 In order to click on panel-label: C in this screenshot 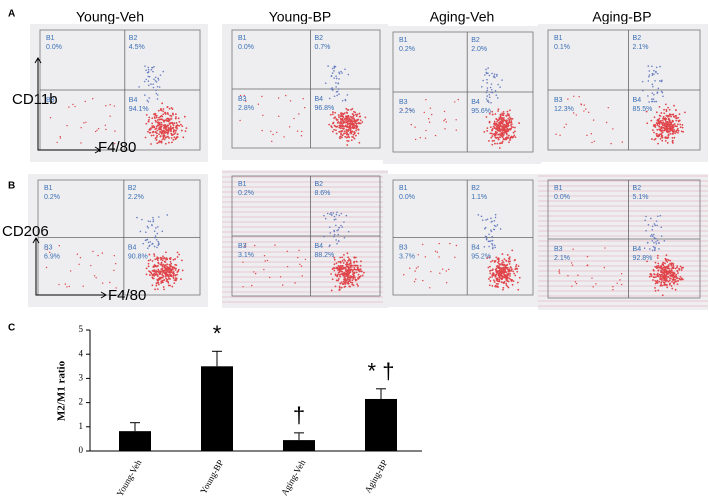, I will do `click(11, 328)`.